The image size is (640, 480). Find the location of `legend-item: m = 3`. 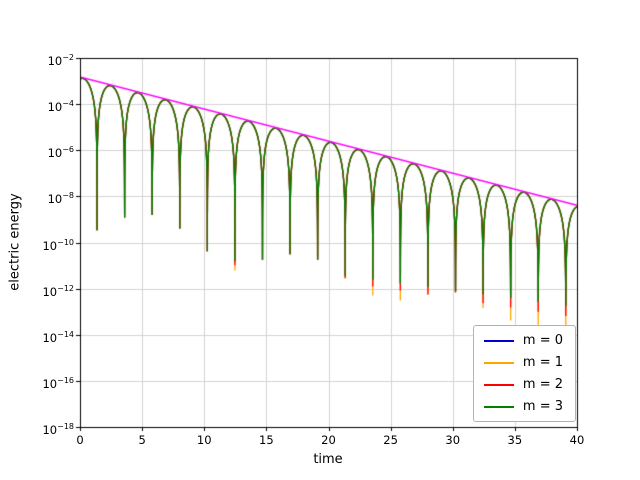

legend-item: m = 3 is located at coordinates (523, 406).